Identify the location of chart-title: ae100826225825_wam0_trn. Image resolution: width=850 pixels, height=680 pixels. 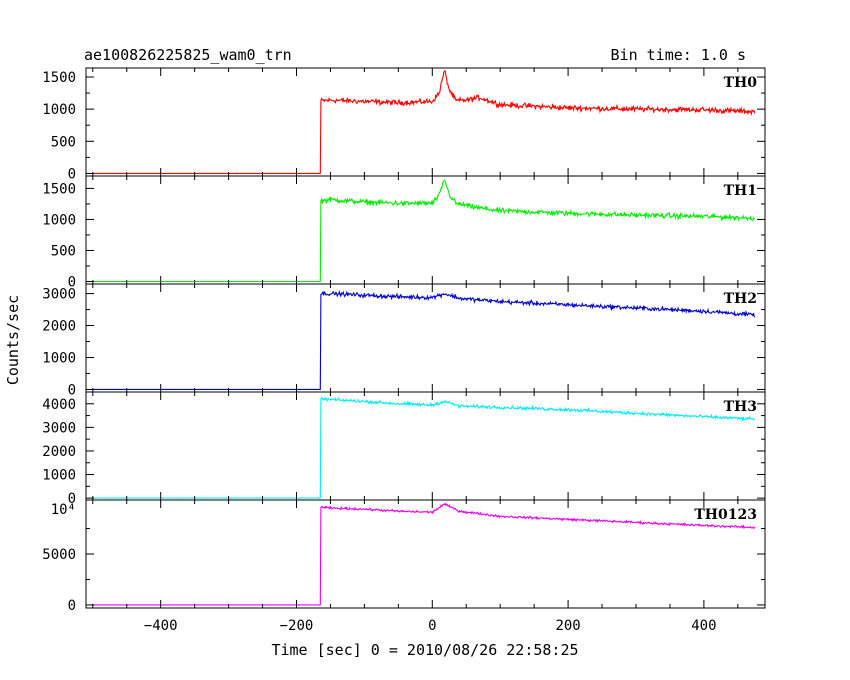
(188, 55).